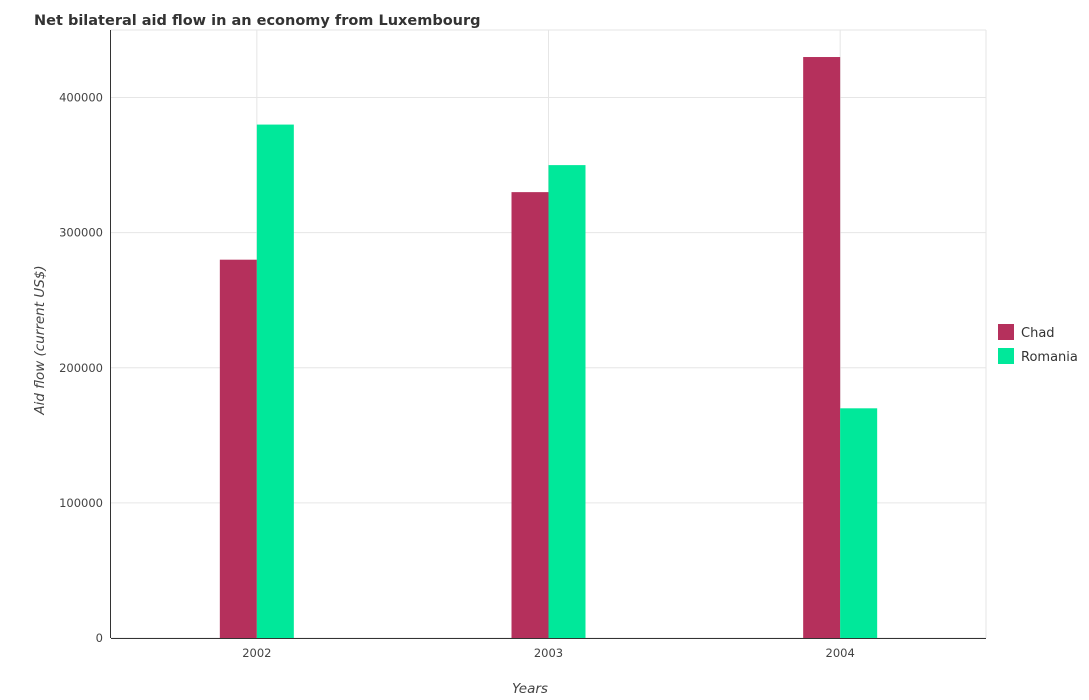 The width and height of the screenshot is (1089, 700). Describe the element at coordinates (99, 638) in the screenshot. I see `y-tick-label: 0` at that location.